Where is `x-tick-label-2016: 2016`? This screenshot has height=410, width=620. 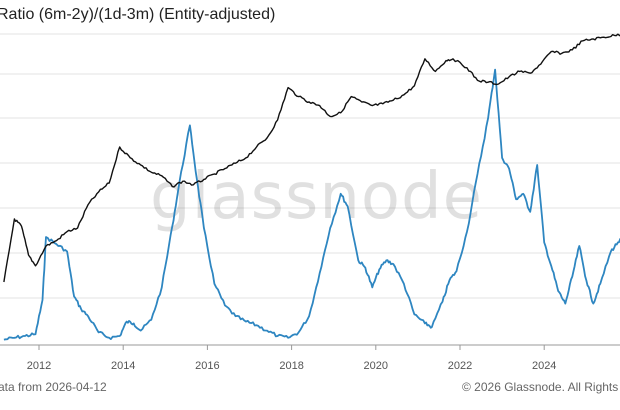 x-tick-label-2016: 2016 is located at coordinates (207, 366).